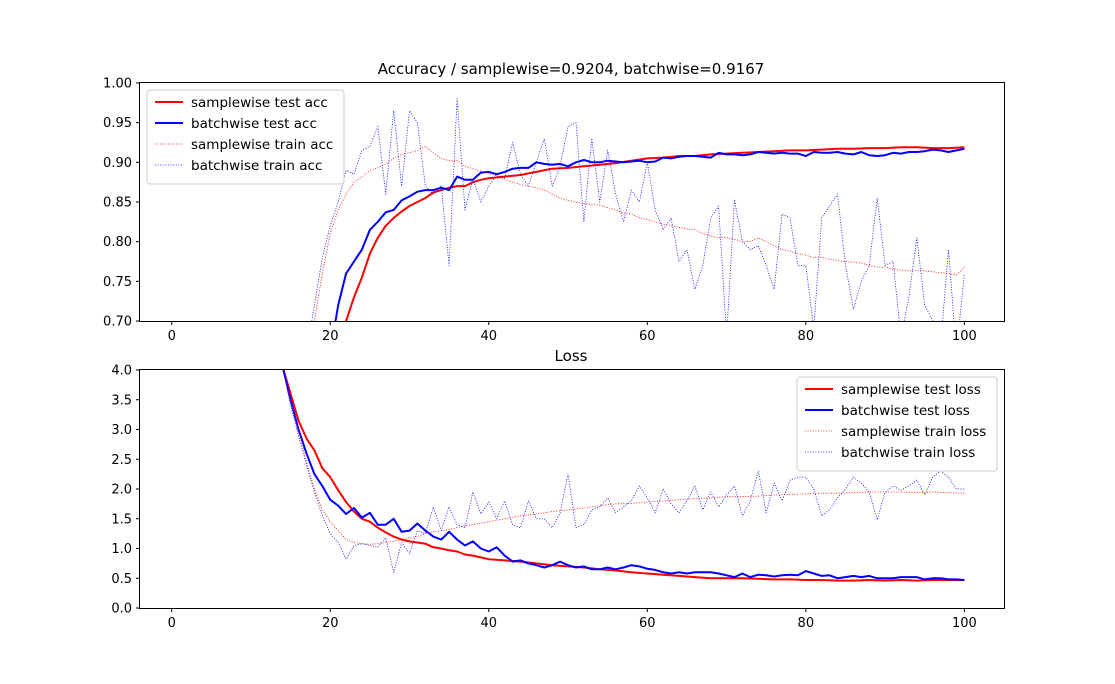 This screenshot has width=1115, height=684. I want to click on loss-legend-label-2: batchwise test loss, so click(905, 411).